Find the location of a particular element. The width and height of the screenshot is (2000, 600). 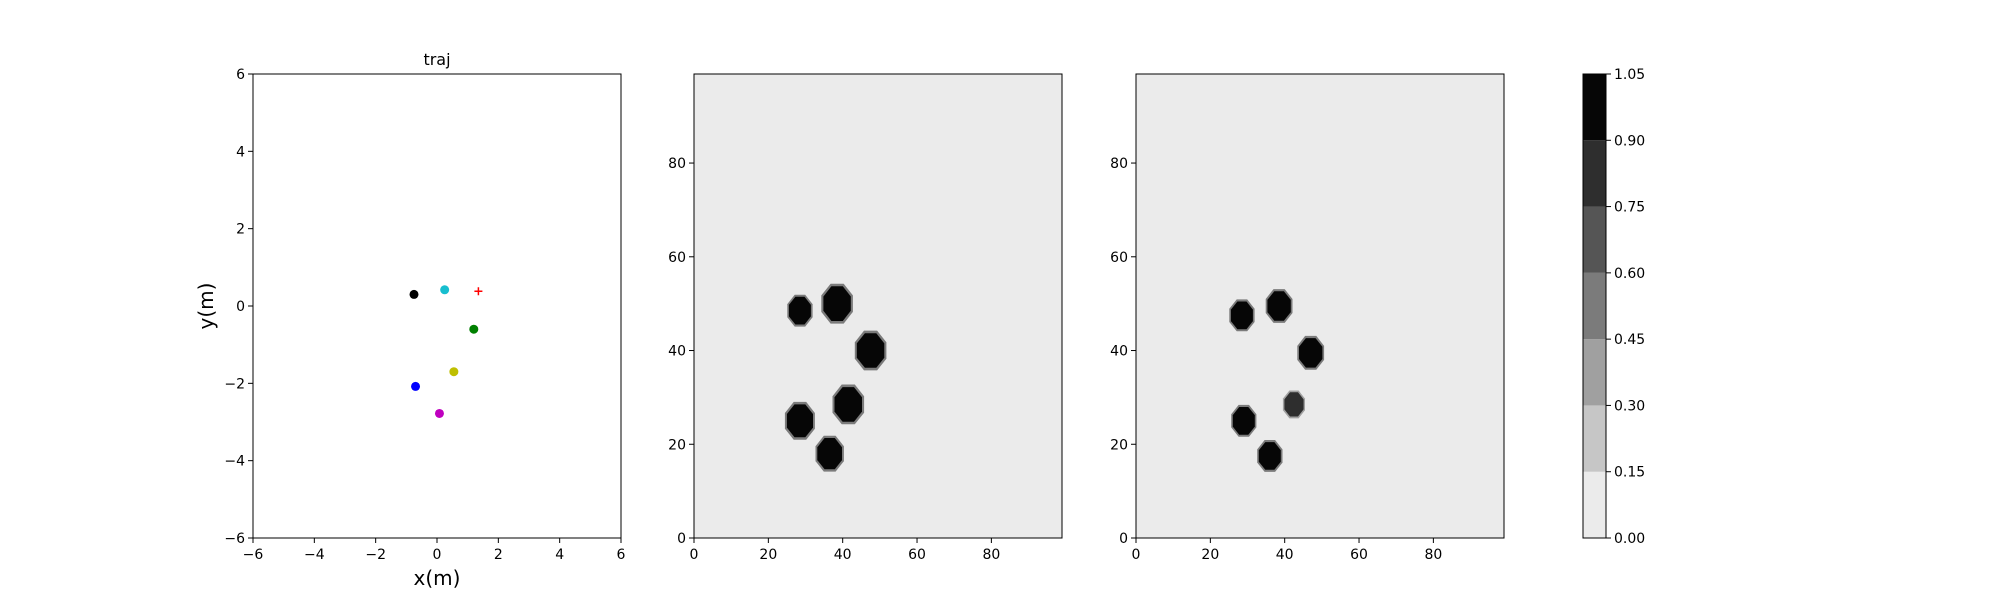

x-tick-label: 6 is located at coordinates (621, 555).